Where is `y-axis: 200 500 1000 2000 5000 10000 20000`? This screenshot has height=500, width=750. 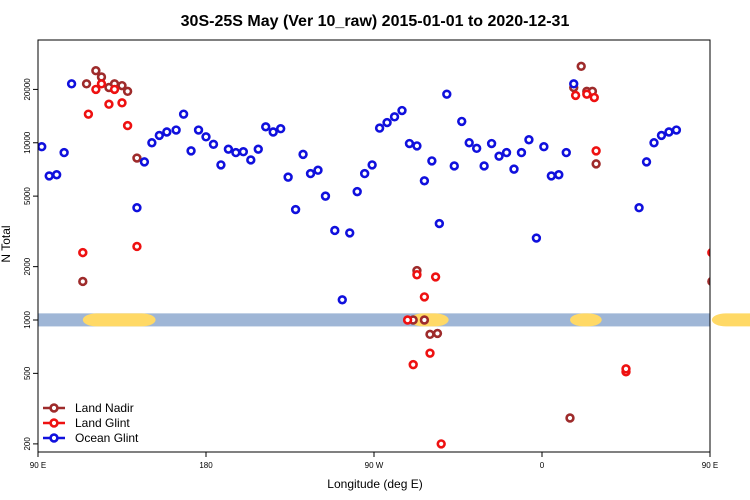
y-axis: 200 500 1000 2000 5000 10000 20000 is located at coordinates (30, 264).